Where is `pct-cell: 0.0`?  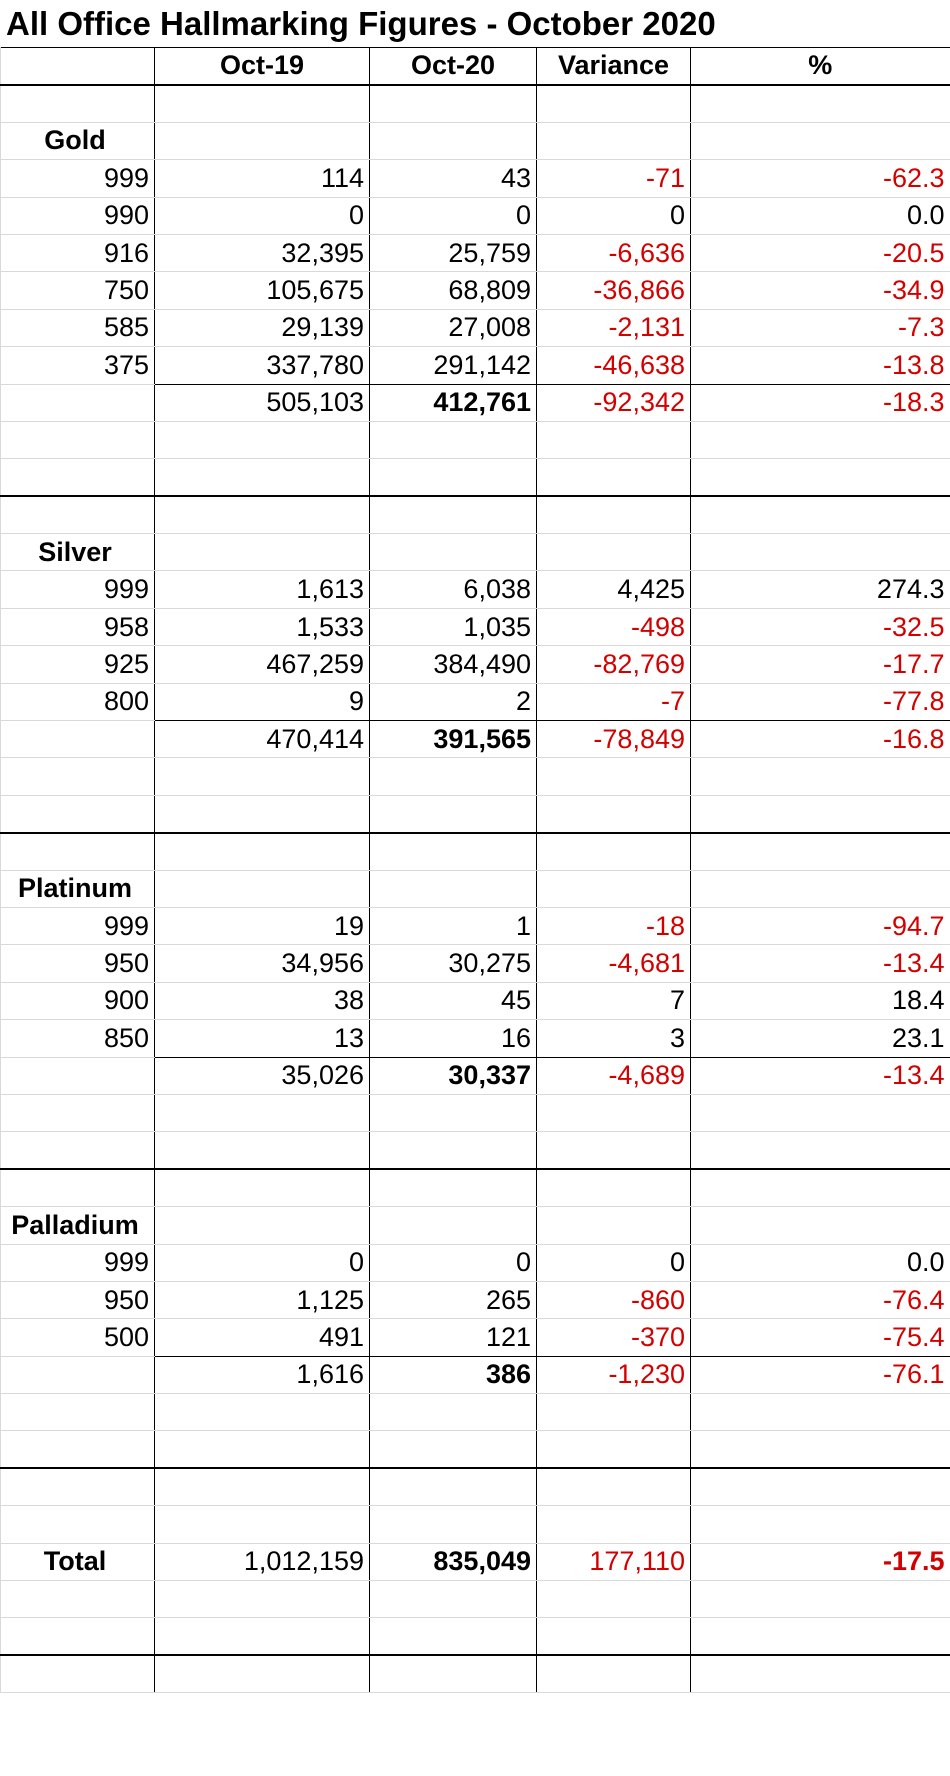
pct-cell: 0.0 is located at coordinates (820, 1263).